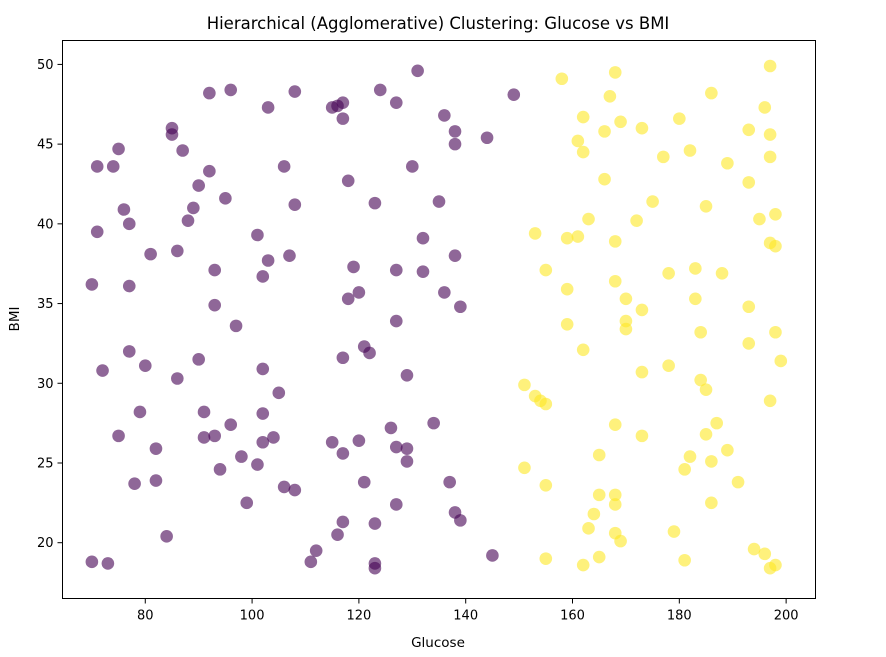 This screenshot has height=657, width=886. I want to click on y-tick-label: 20, so click(45, 543).